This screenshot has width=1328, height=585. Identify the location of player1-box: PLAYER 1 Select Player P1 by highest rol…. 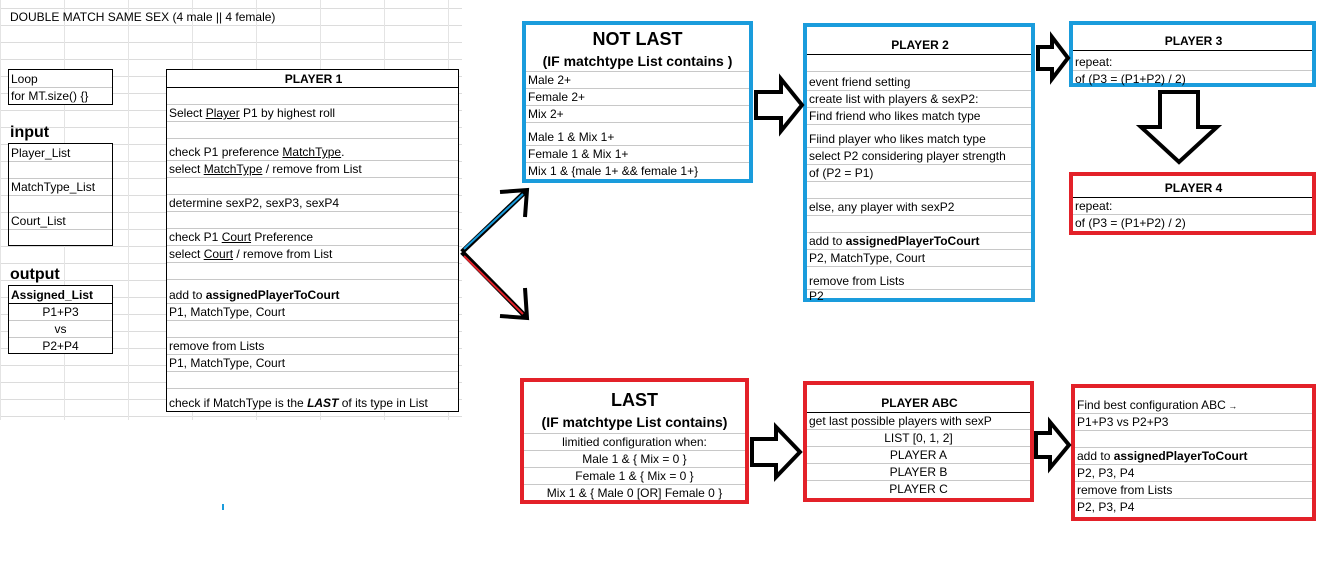
(312, 240).